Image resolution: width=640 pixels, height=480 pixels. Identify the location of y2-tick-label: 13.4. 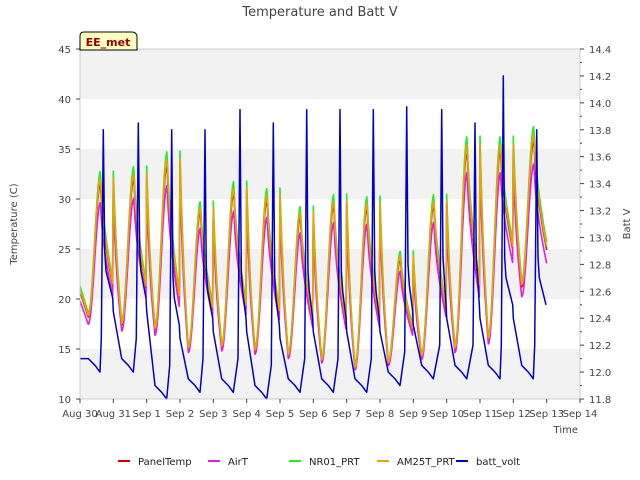
(600, 185).